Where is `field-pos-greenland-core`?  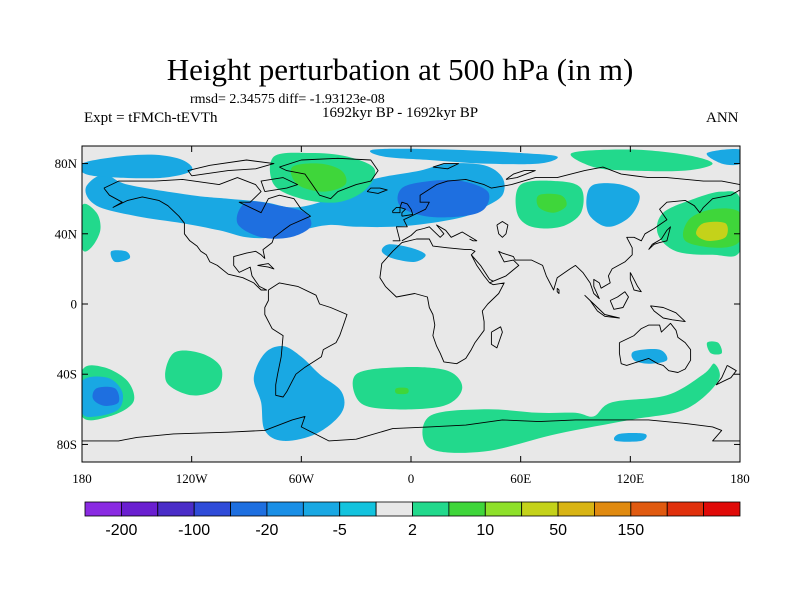 field-pos-greenland-core is located at coordinates (318, 177).